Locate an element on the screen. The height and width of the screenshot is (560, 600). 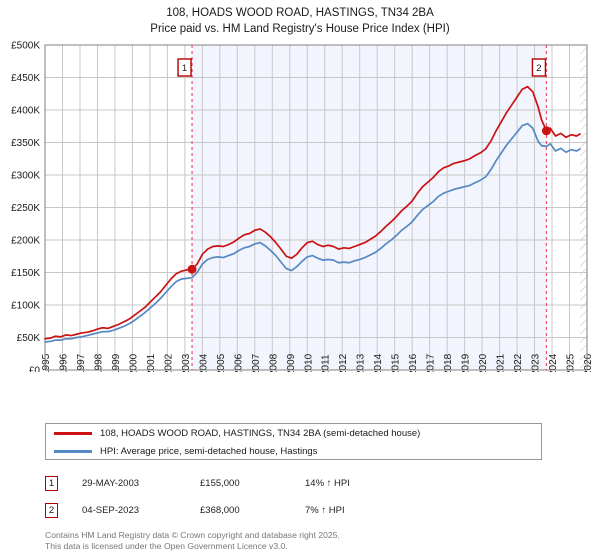
table-row: 2 04-SEP-2023 £368,000 7% ↑ HPI is located at coordinates (280, 510).